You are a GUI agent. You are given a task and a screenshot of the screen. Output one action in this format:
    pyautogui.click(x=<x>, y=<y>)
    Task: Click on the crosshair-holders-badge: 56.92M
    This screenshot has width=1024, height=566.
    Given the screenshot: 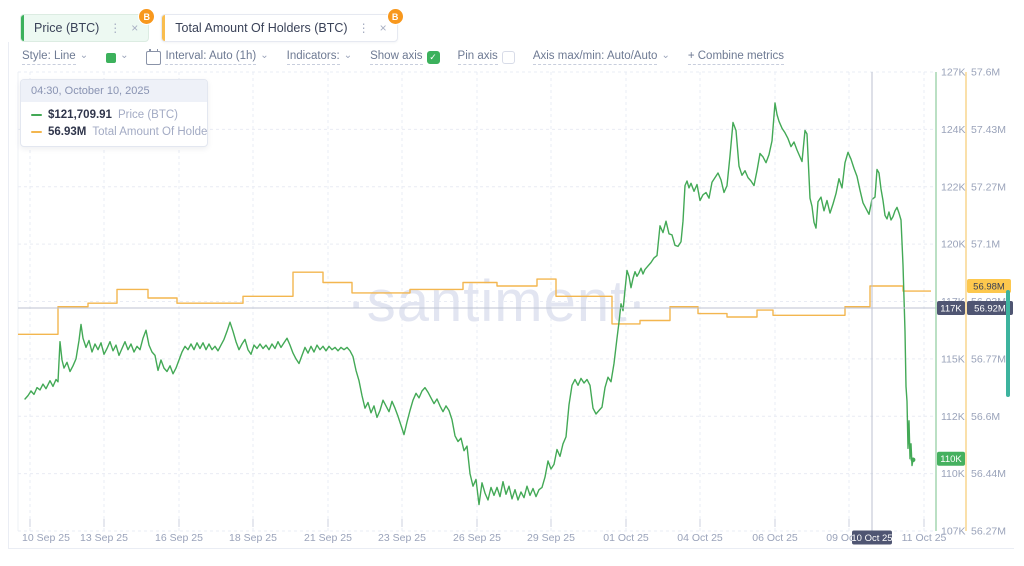 What is the action you would take?
    pyautogui.click(x=990, y=308)
    